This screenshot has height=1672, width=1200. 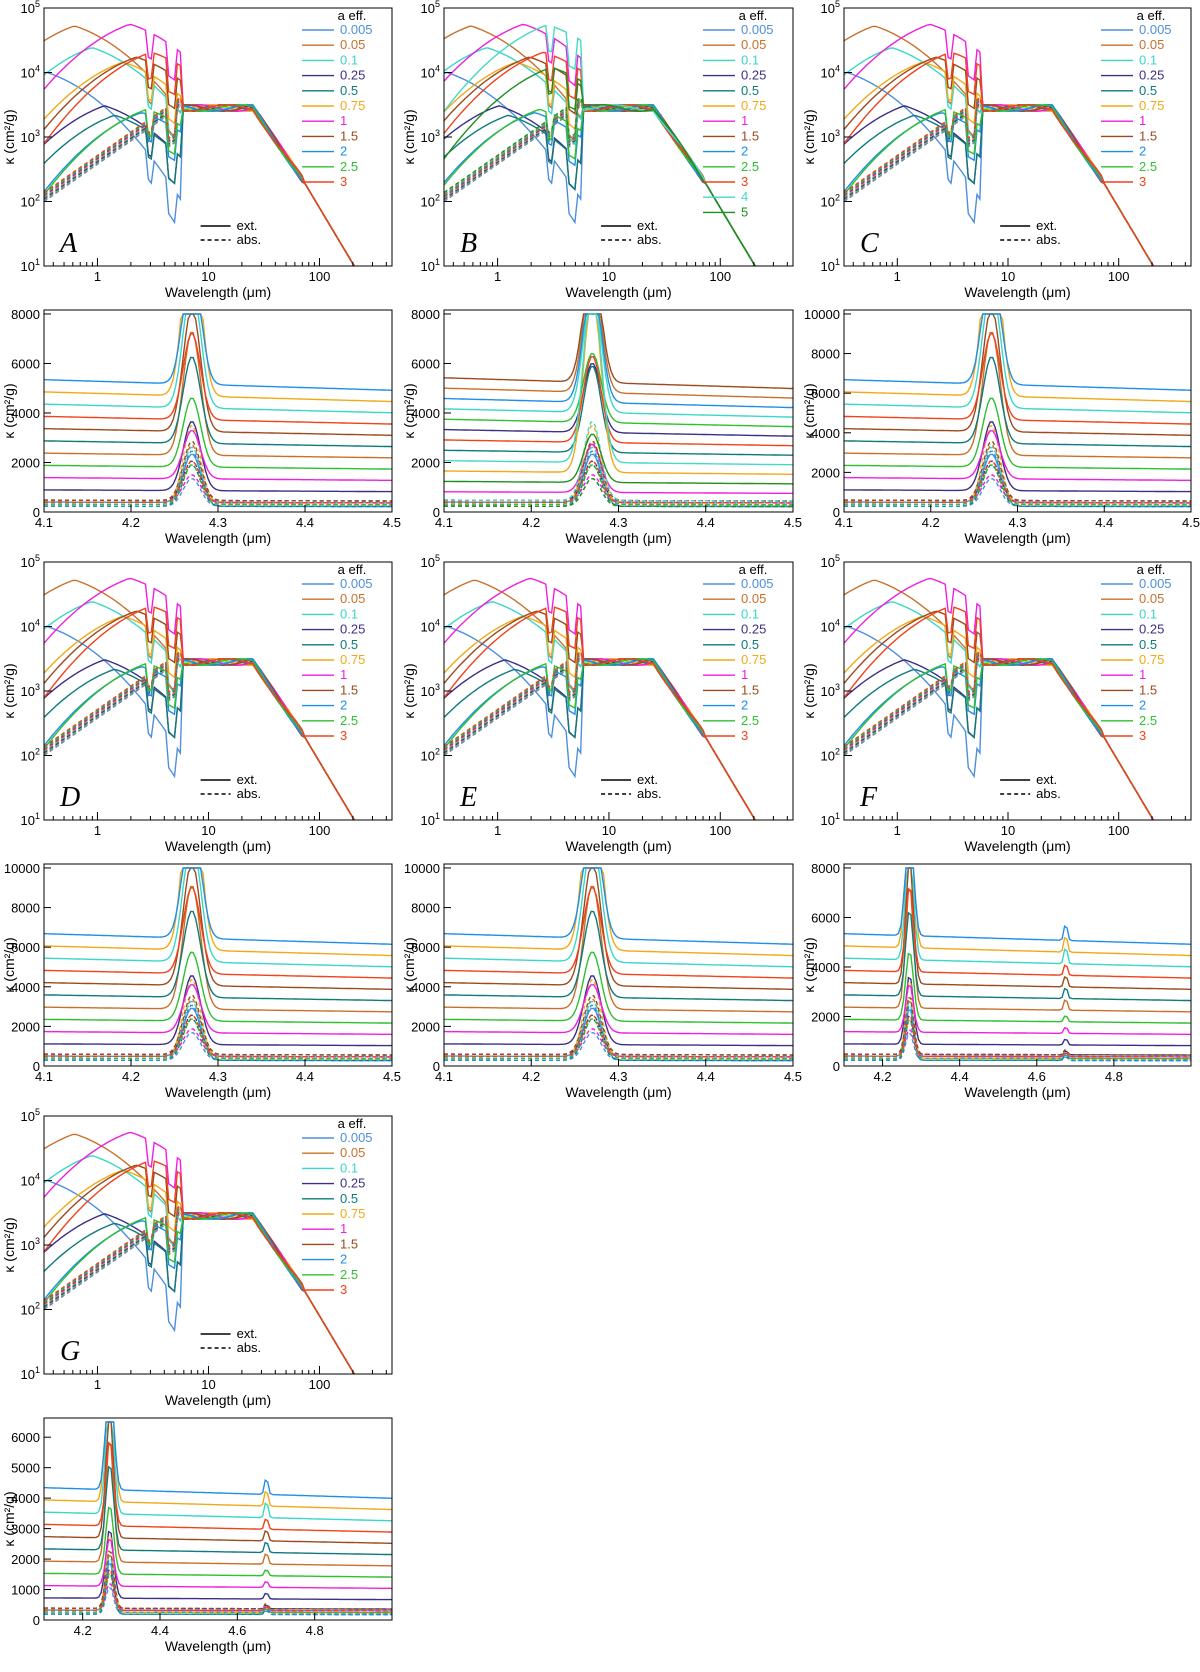 What do you see at coordinates (868, 797) in the screenshot?
I see `panel-letter: F` at bounding box center [868, 797].